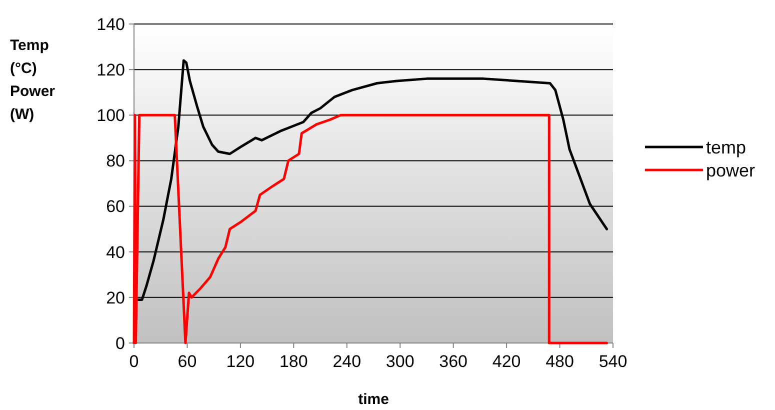  Describe the element at coordinates (613, 361) in the screenshot. I see `x-tick-label: 540` at that location.